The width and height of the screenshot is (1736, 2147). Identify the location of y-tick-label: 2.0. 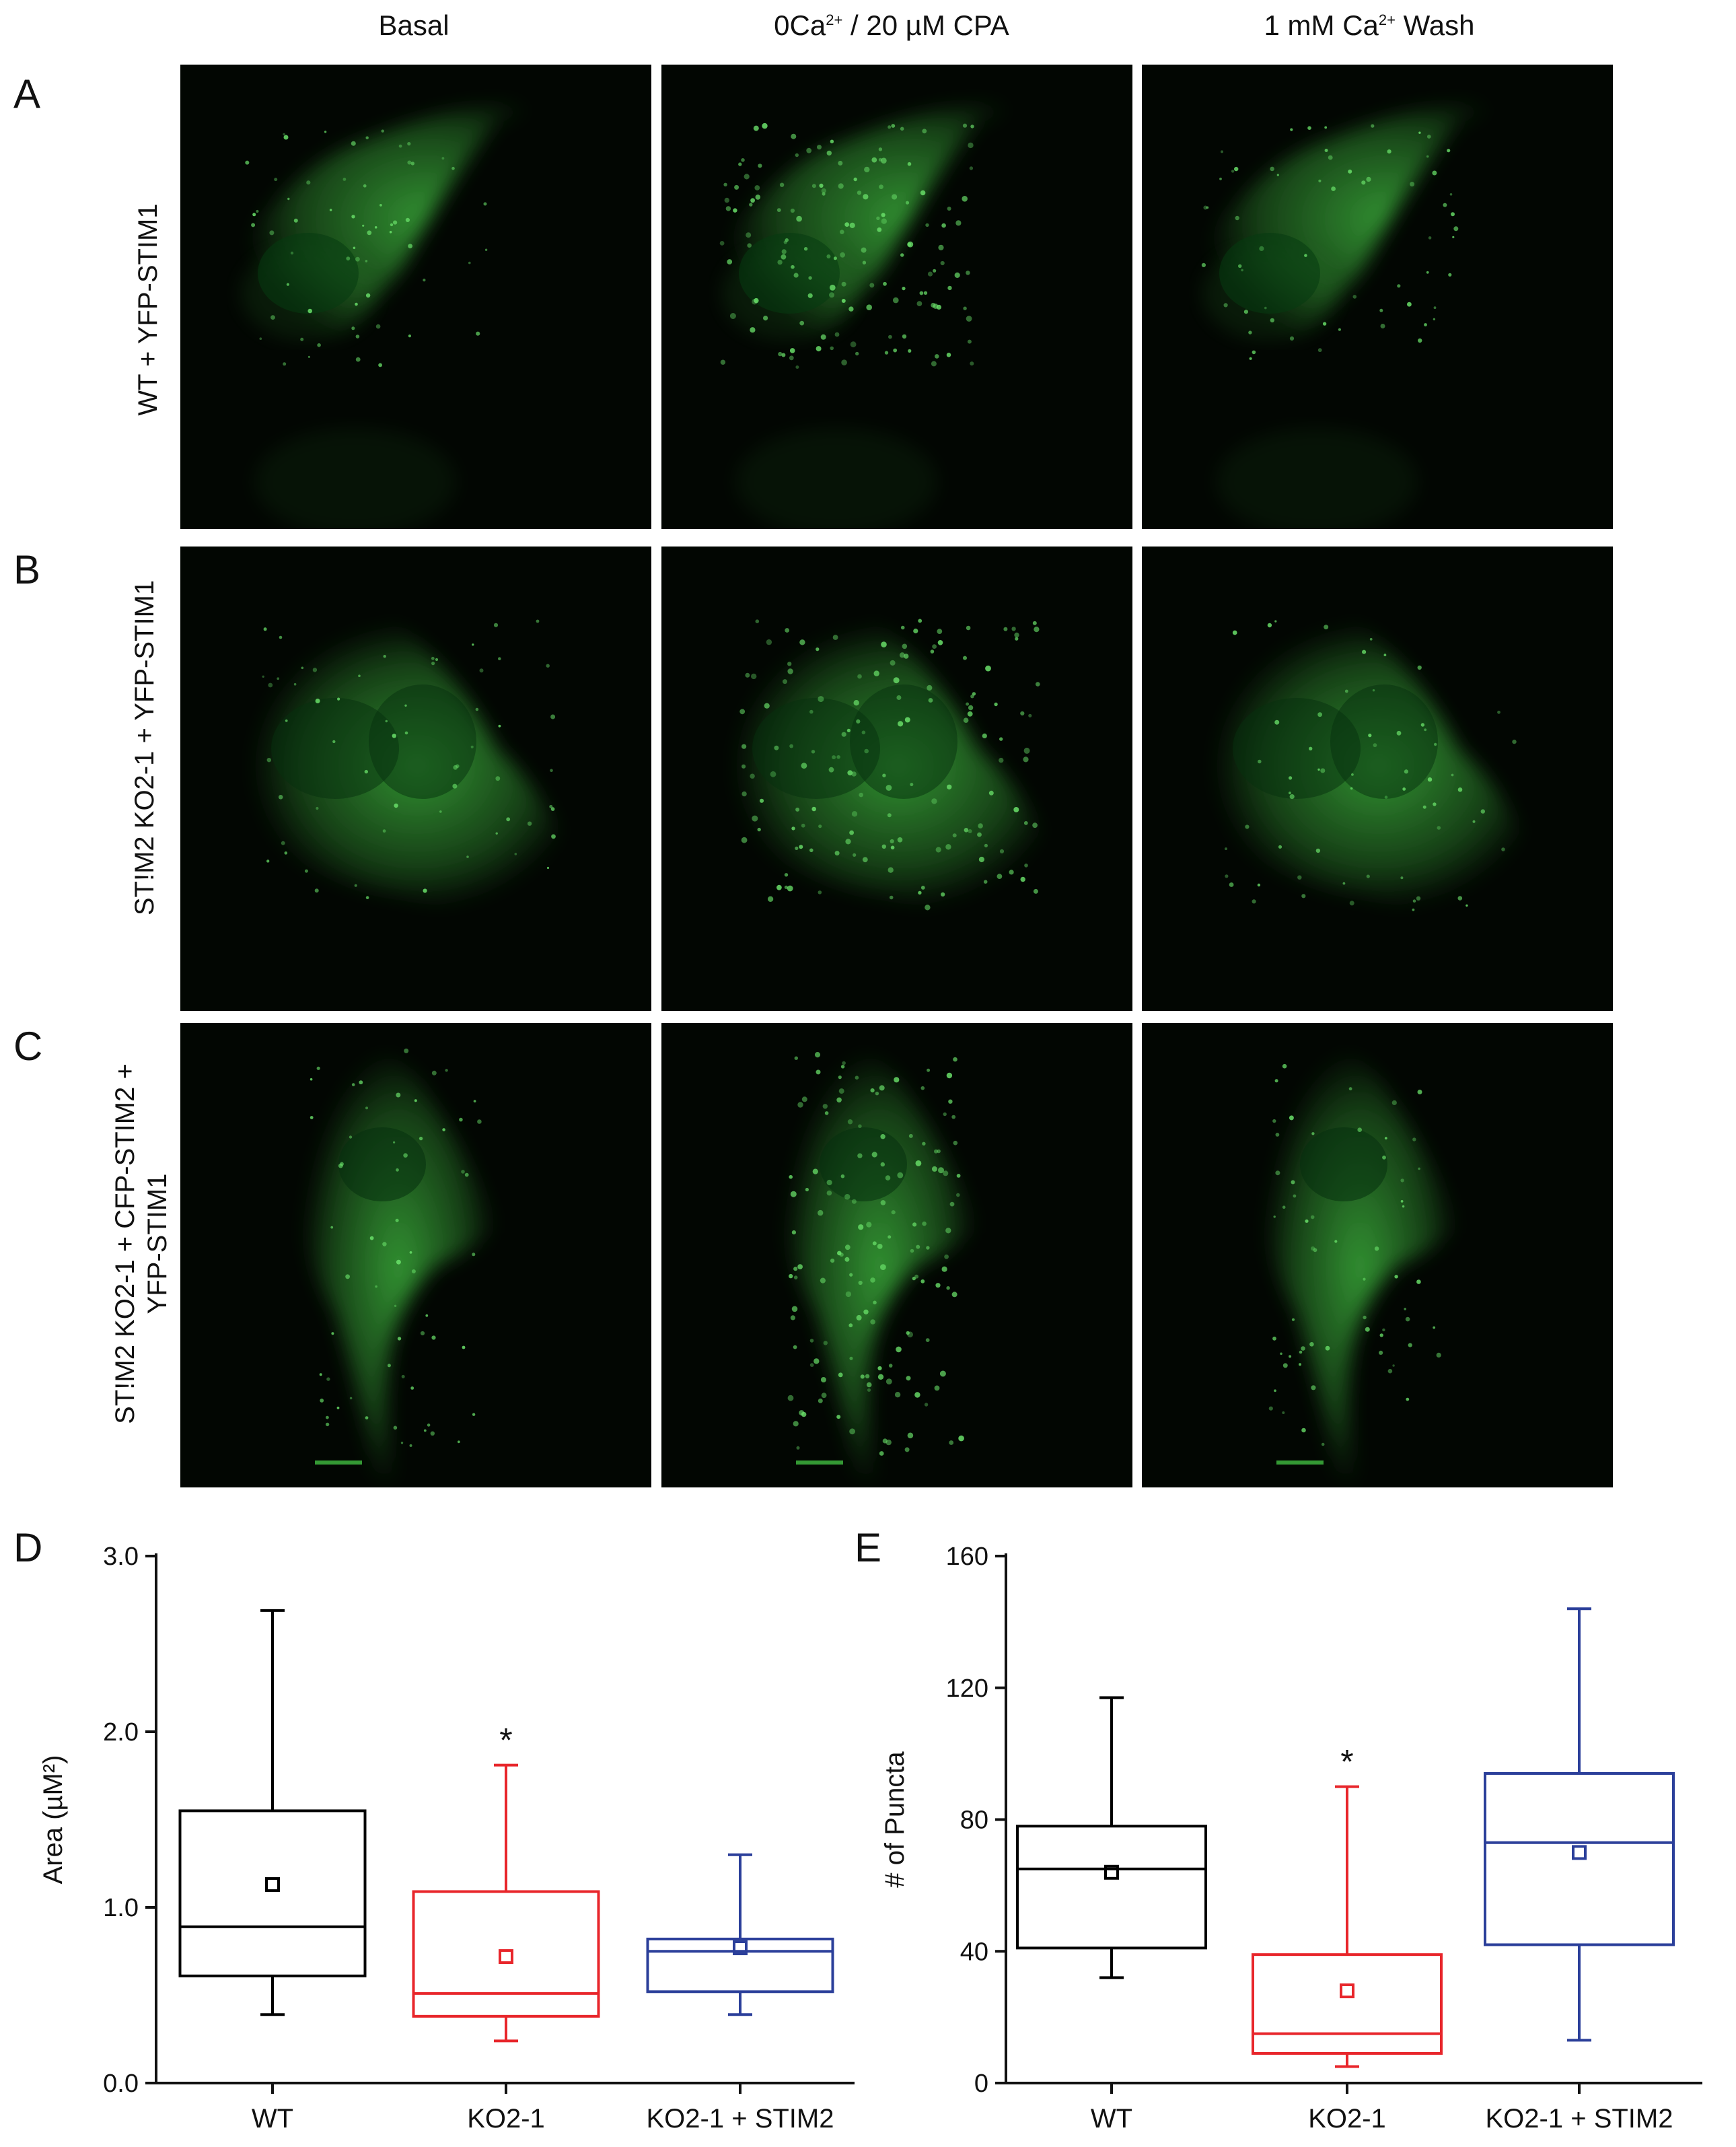
(121, 1732).